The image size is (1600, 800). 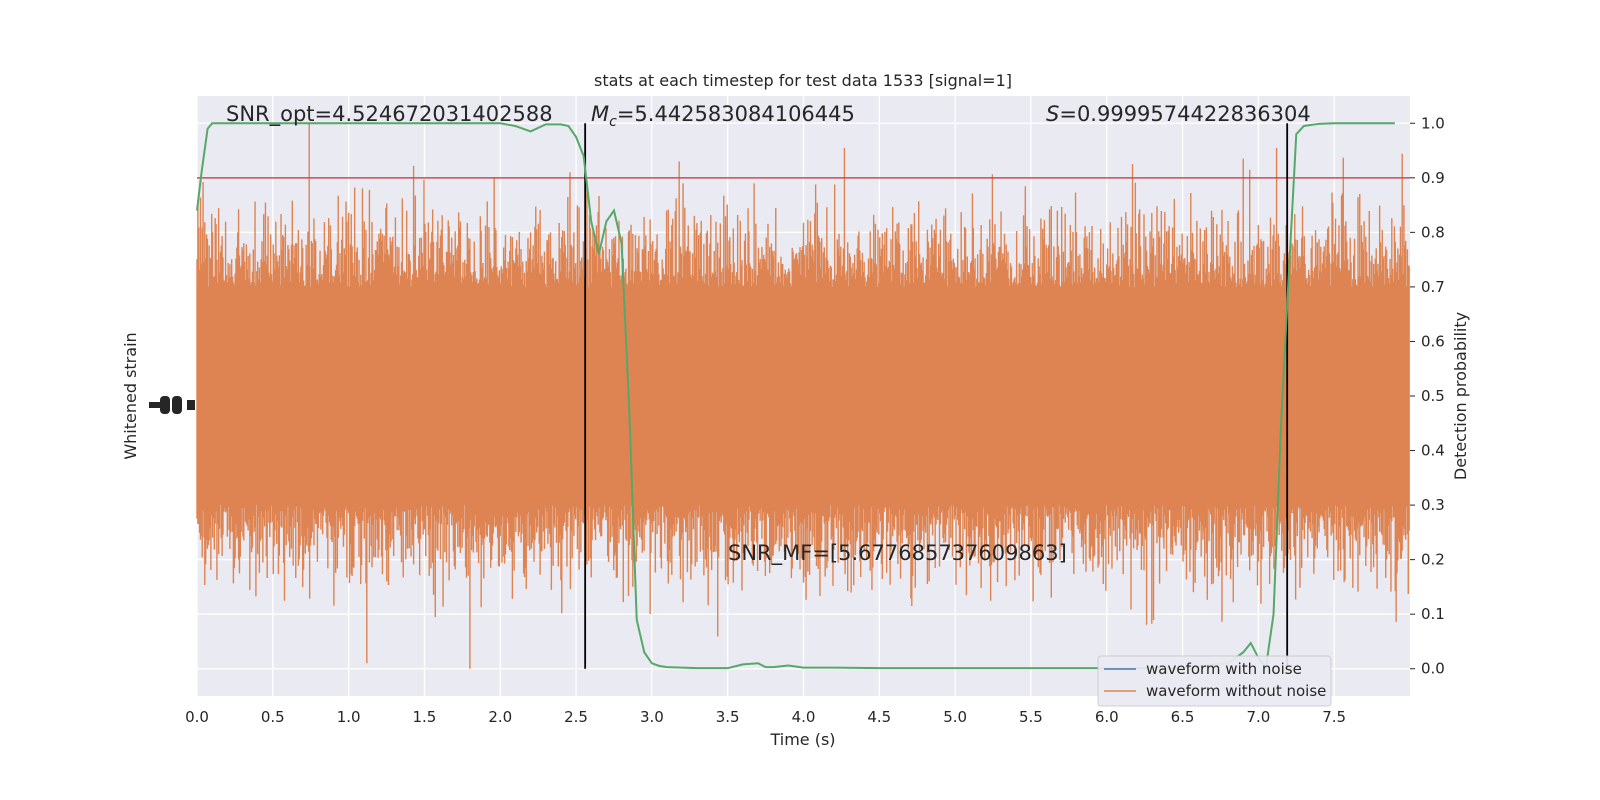 What do you see at coordinates (1334, 717) in the screenshot?
I see `x-tick-label-15: 7.5` at bounding box center [1334, 717].